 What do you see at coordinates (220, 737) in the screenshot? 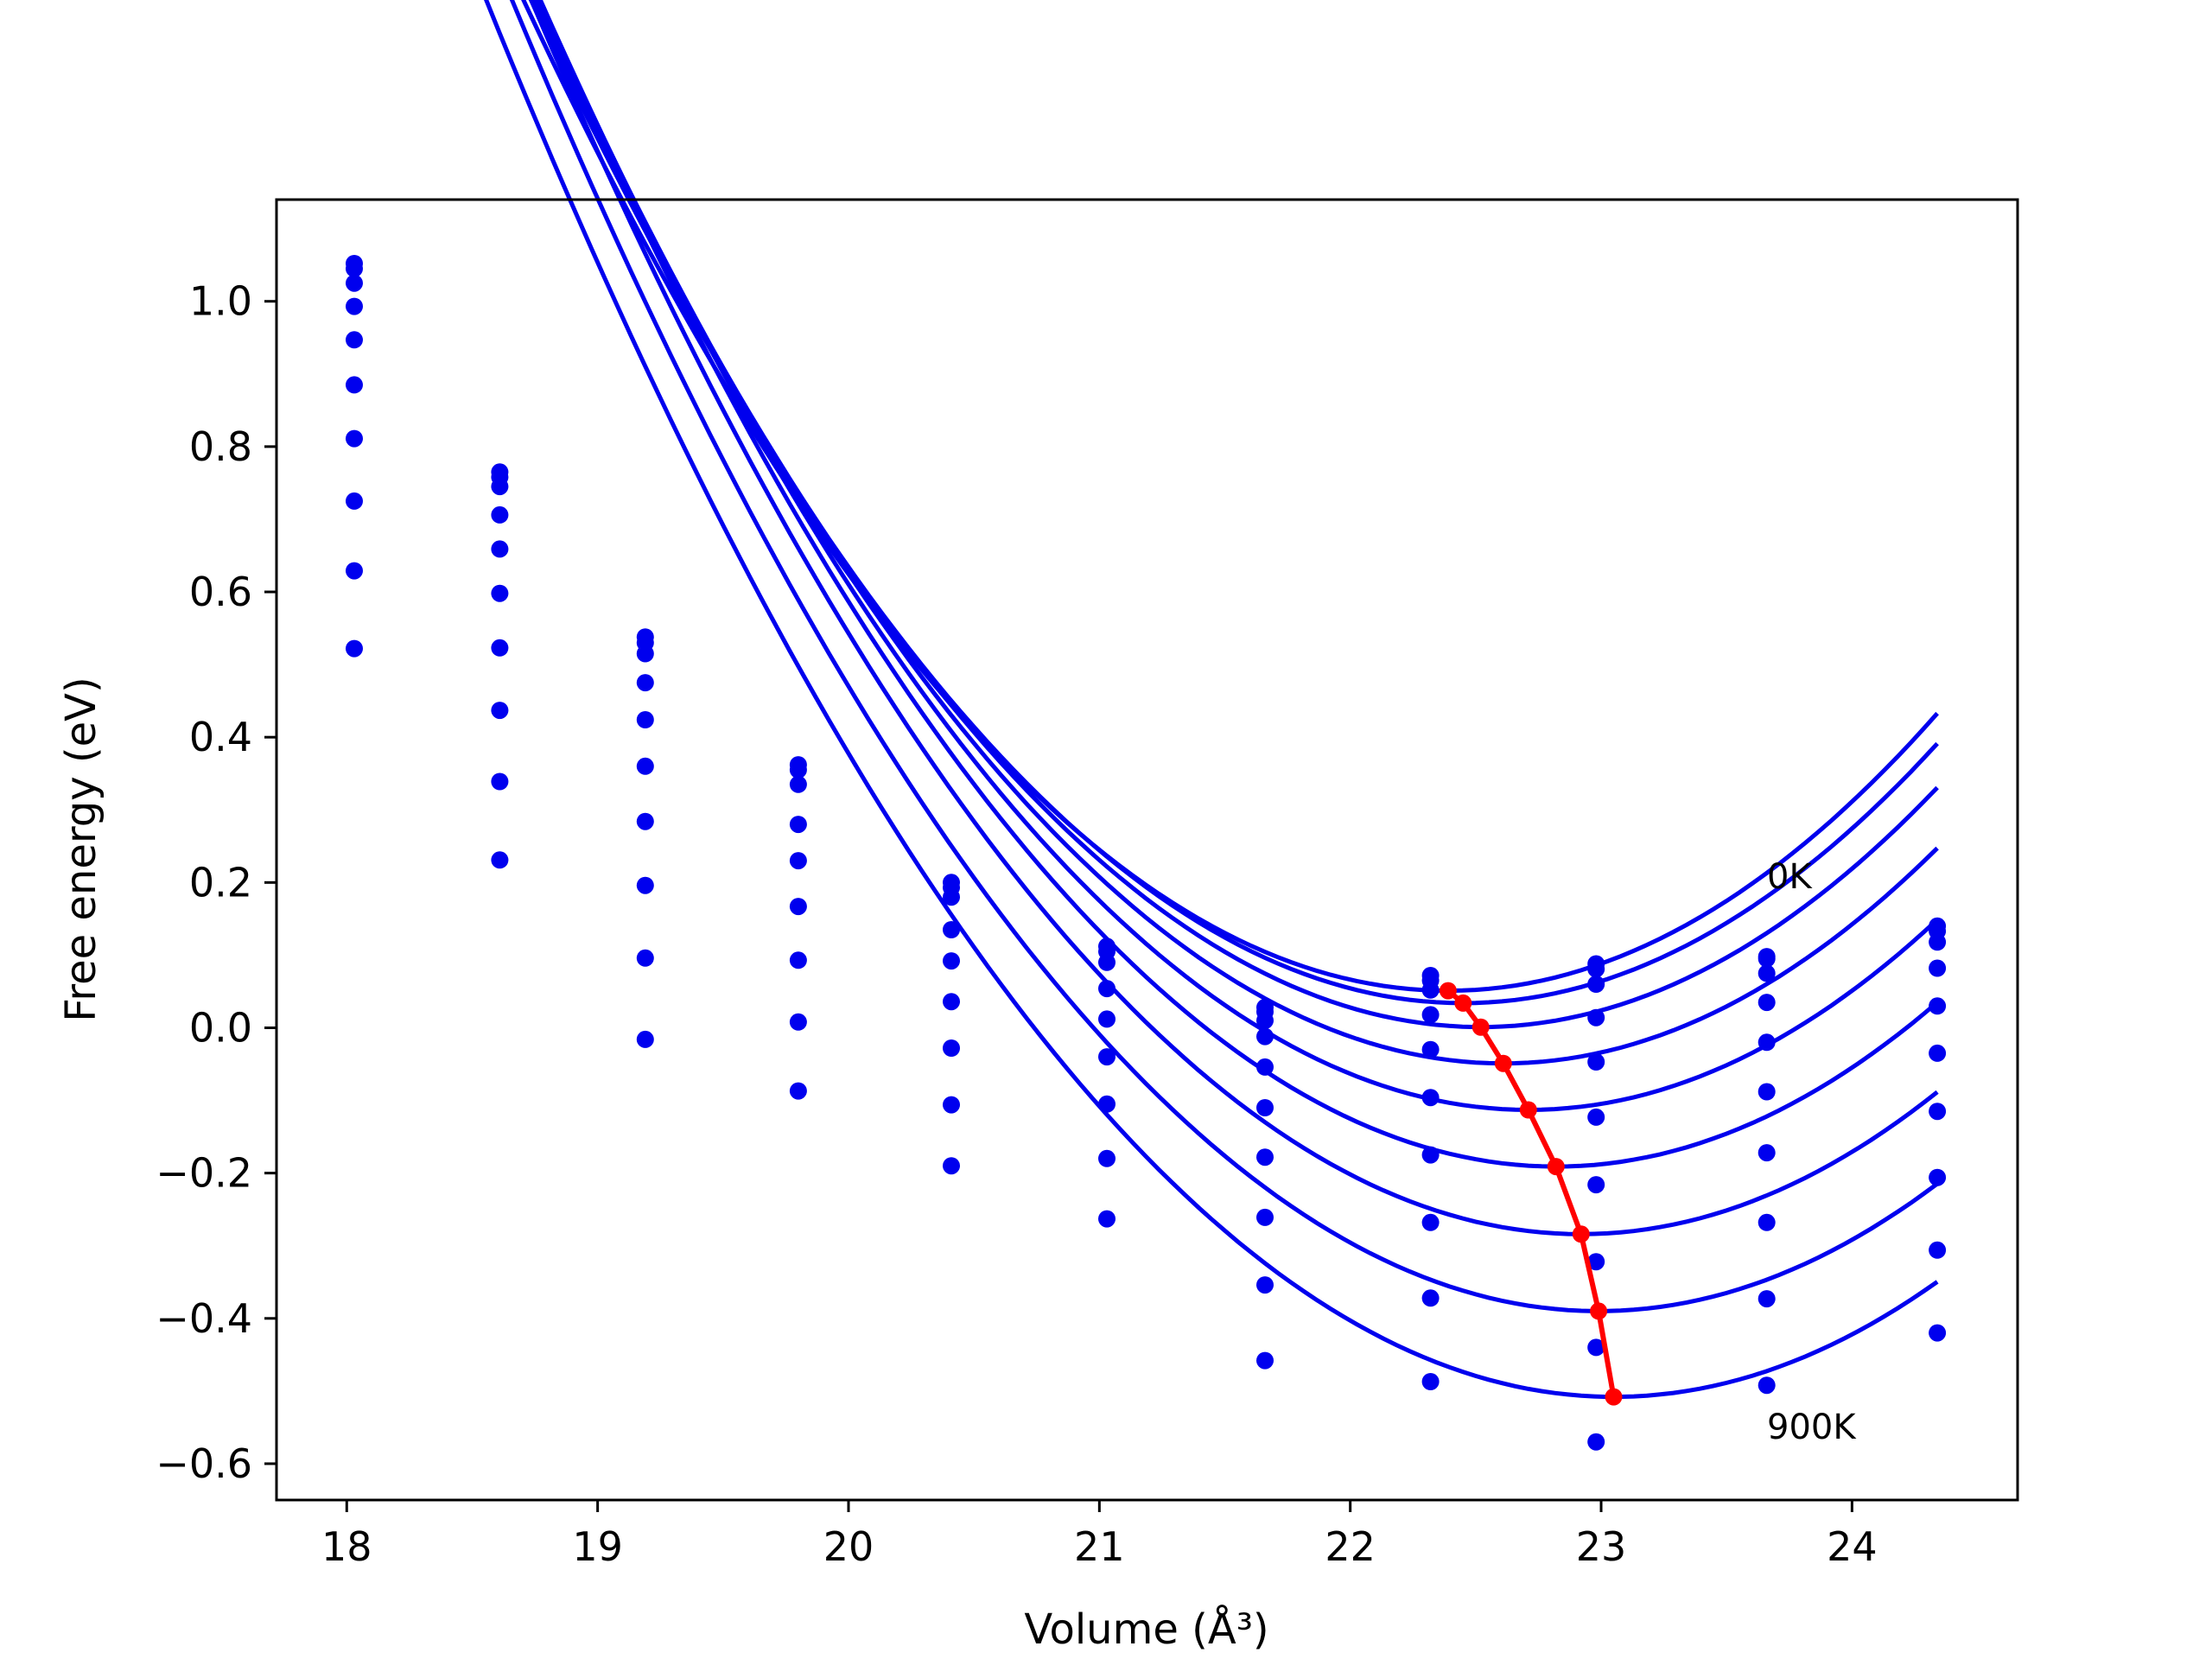
I see `y-tick-label: 0.4` at bounding box center [220, 737].